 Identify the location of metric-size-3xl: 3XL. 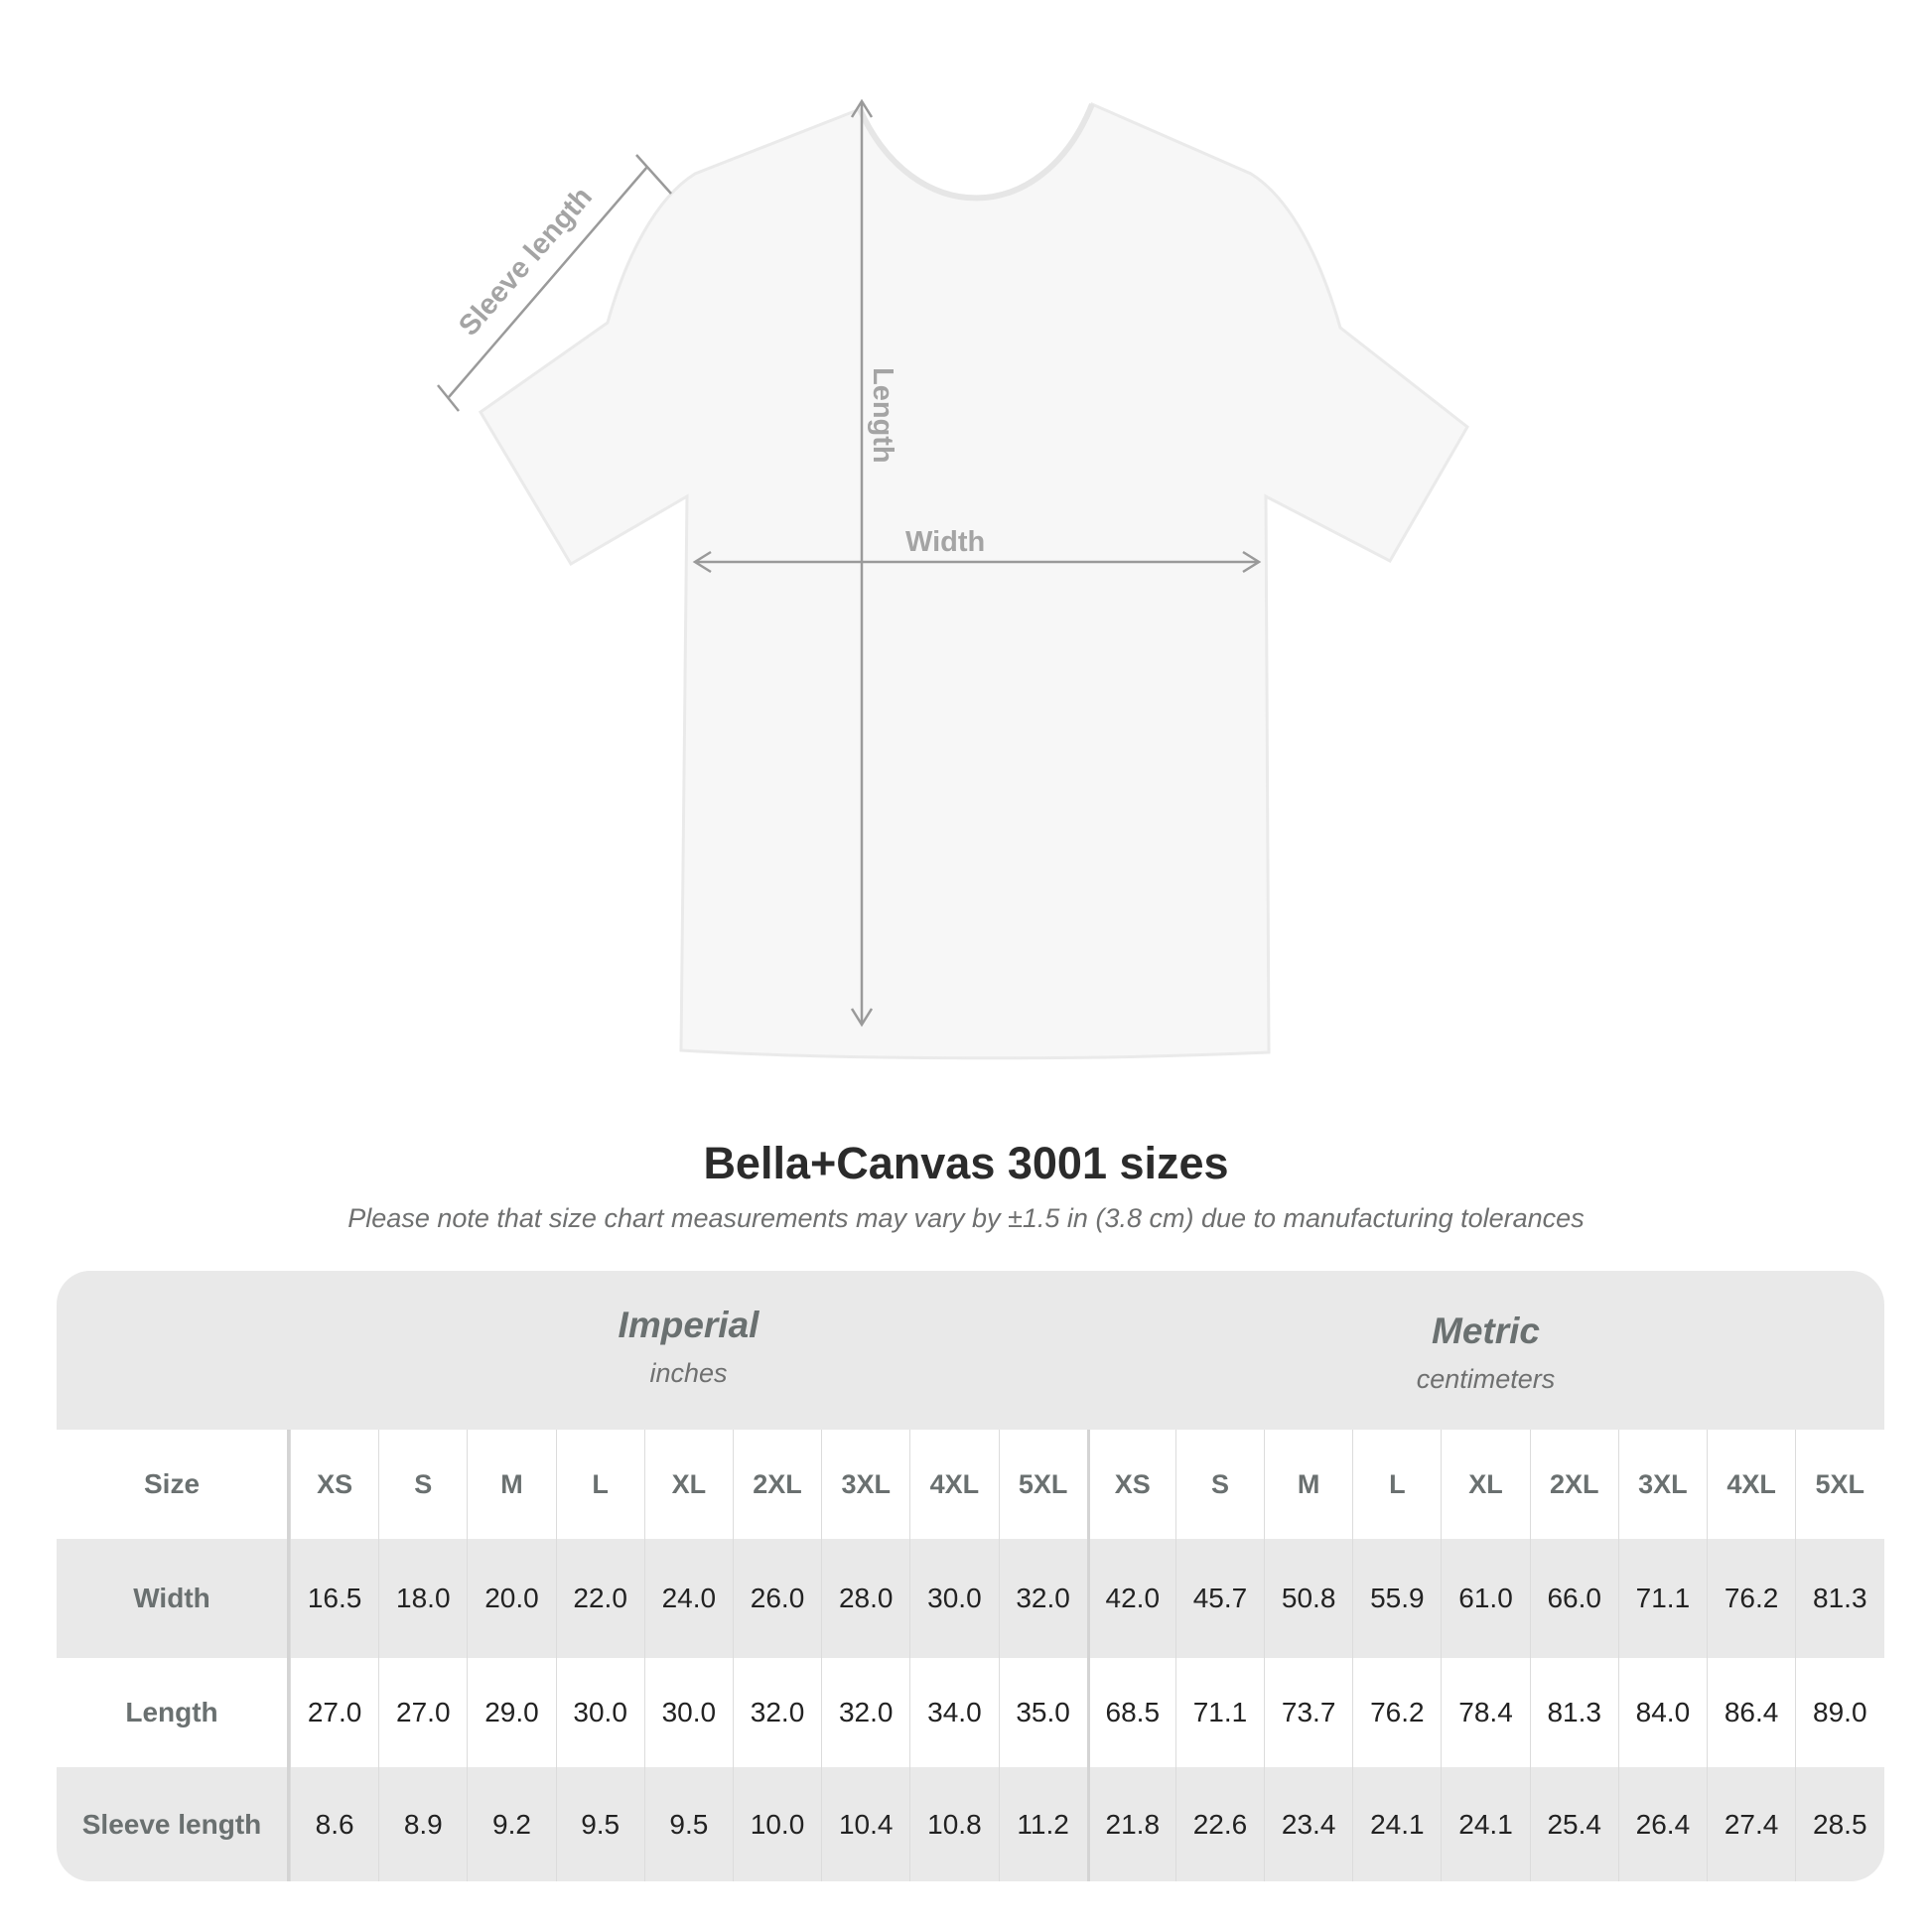
(1662, 1485).